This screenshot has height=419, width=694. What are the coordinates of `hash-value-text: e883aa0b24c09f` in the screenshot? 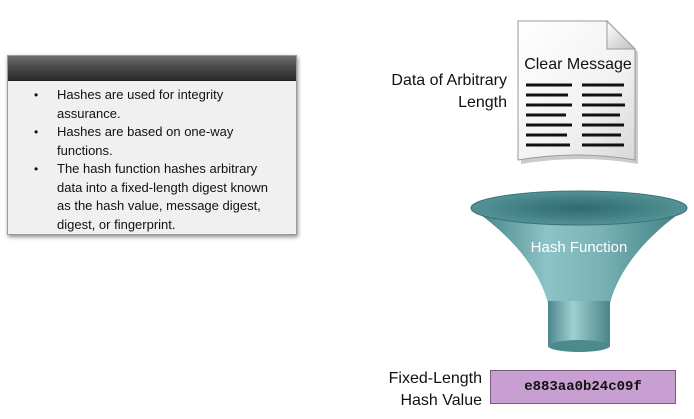 It's located at (583, 387).